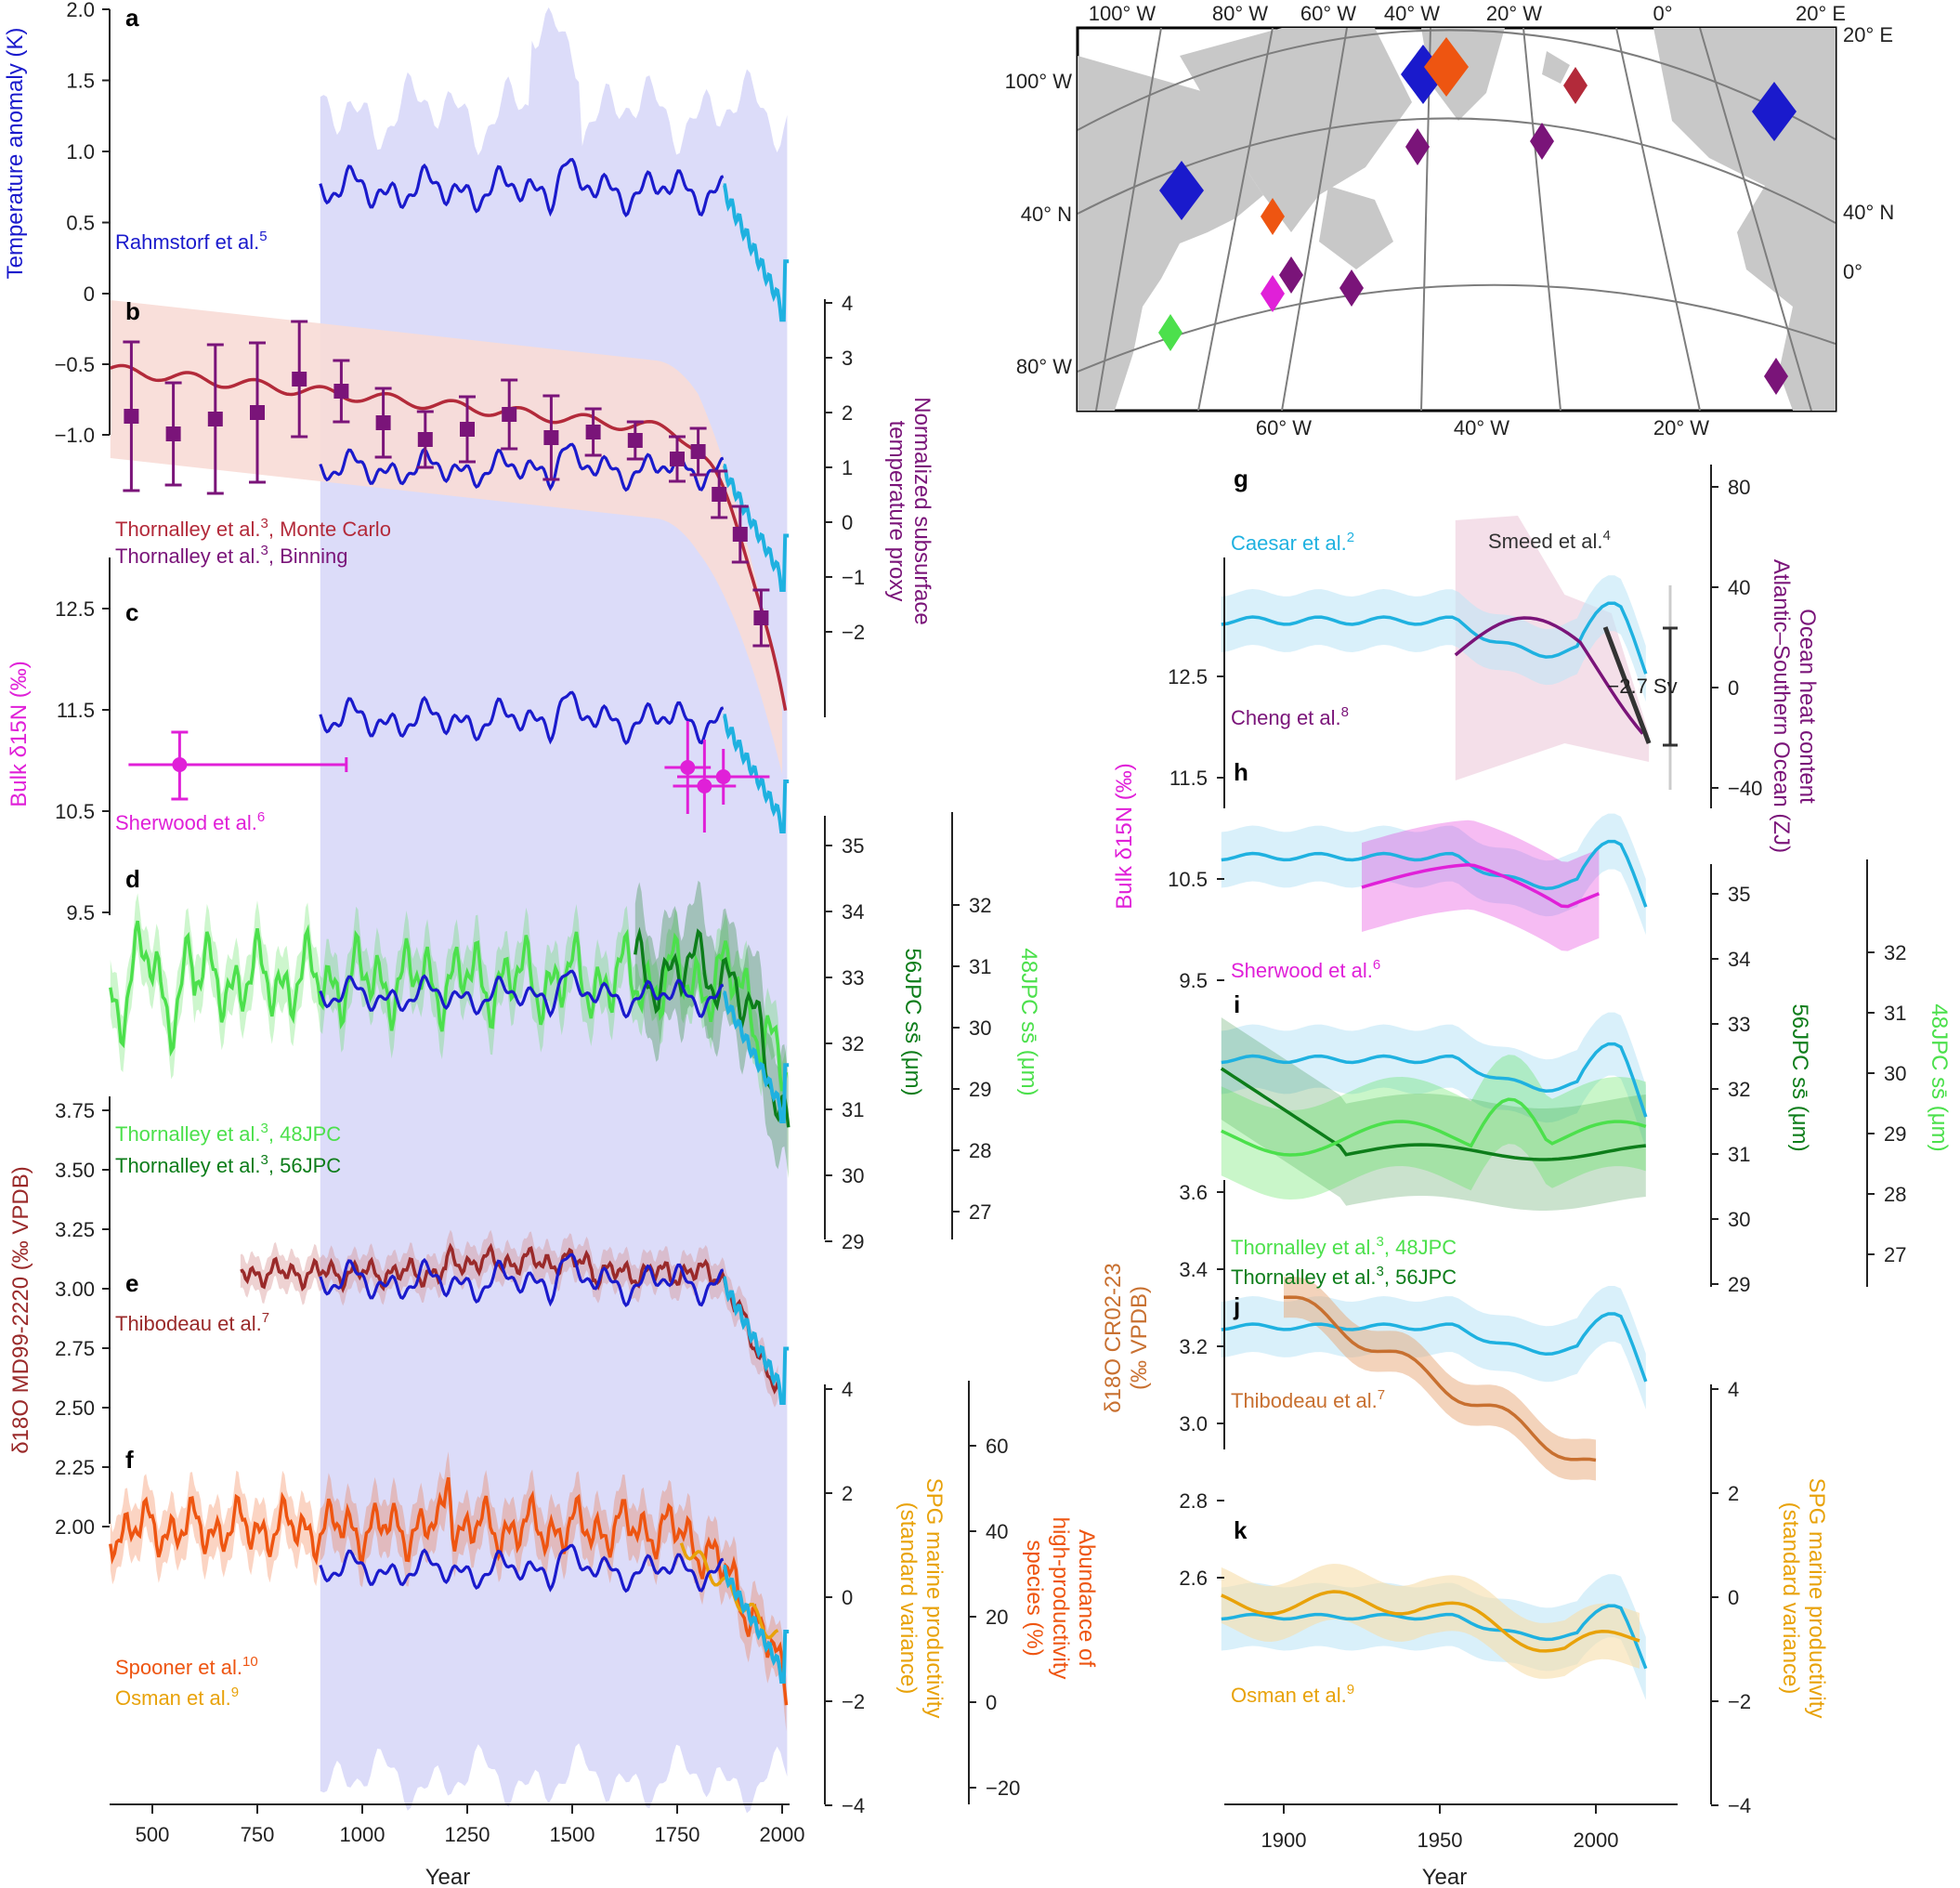 The width and height of the screenshot is (1960, 1888). I want to click on axis-title-f-2b: high-productivity, so click(1060, 1599).